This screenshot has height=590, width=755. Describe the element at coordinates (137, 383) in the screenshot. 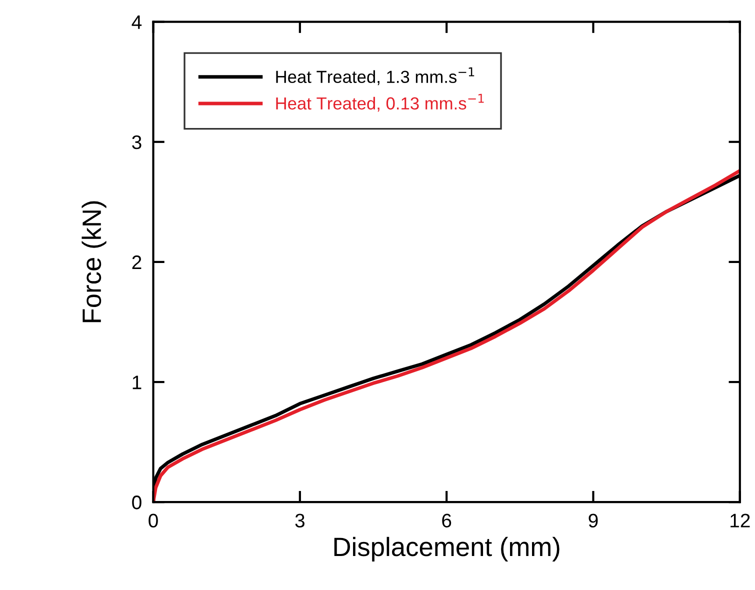

I see `y-tick-label: 1` at that location.